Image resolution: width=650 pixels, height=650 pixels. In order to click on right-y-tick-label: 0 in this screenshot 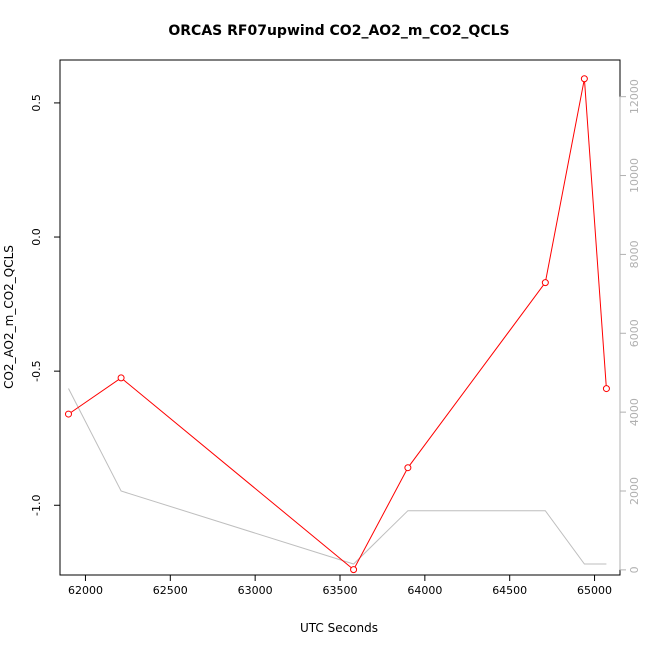, I will do `click(634, 569)`.